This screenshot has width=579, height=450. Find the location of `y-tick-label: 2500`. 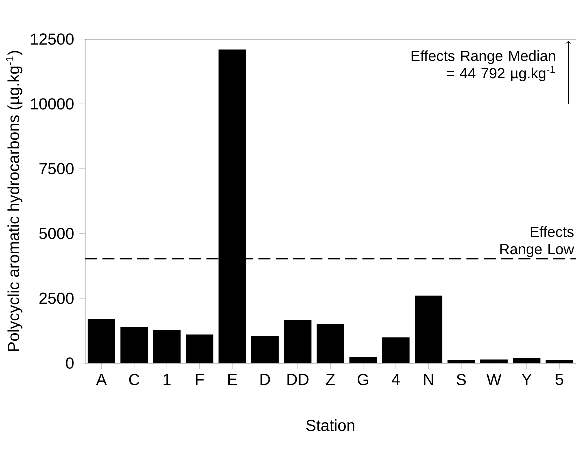

y-tick-label: 2500 is located at coordinates (57, 298).